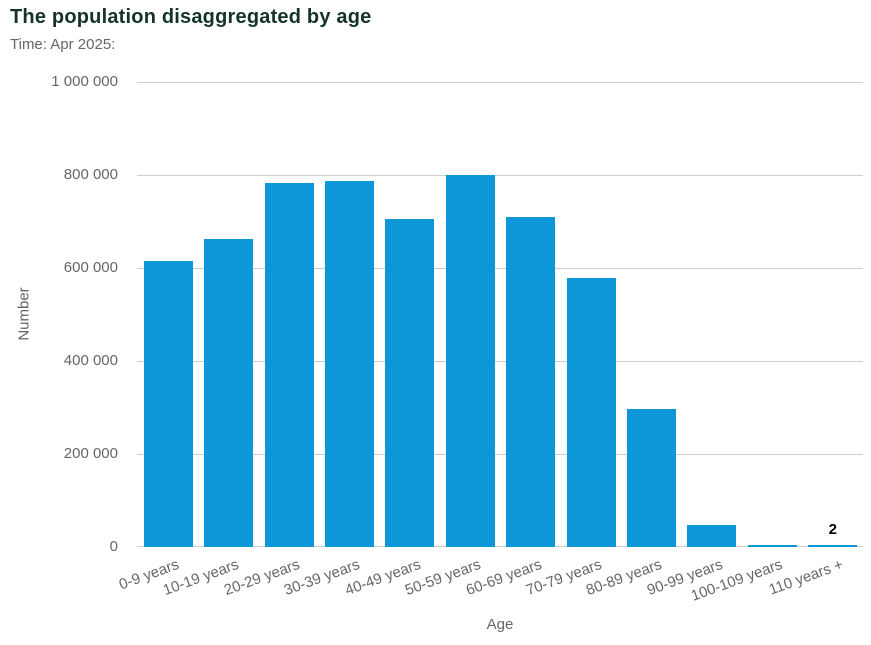  Describe the element at coordinates (84, 81) in the screenshot. I see `y-axis-tick-label: 1 000 000` at that location.